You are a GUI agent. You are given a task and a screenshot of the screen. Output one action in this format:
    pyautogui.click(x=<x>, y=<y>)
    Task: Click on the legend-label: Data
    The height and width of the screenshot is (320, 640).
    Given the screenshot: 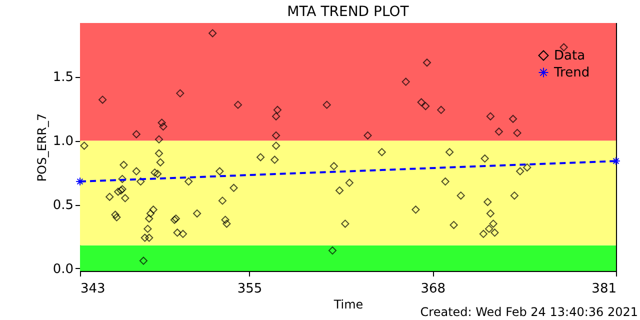 What is the action you would take?
    pyautogui.click(x=570, y=56)
    